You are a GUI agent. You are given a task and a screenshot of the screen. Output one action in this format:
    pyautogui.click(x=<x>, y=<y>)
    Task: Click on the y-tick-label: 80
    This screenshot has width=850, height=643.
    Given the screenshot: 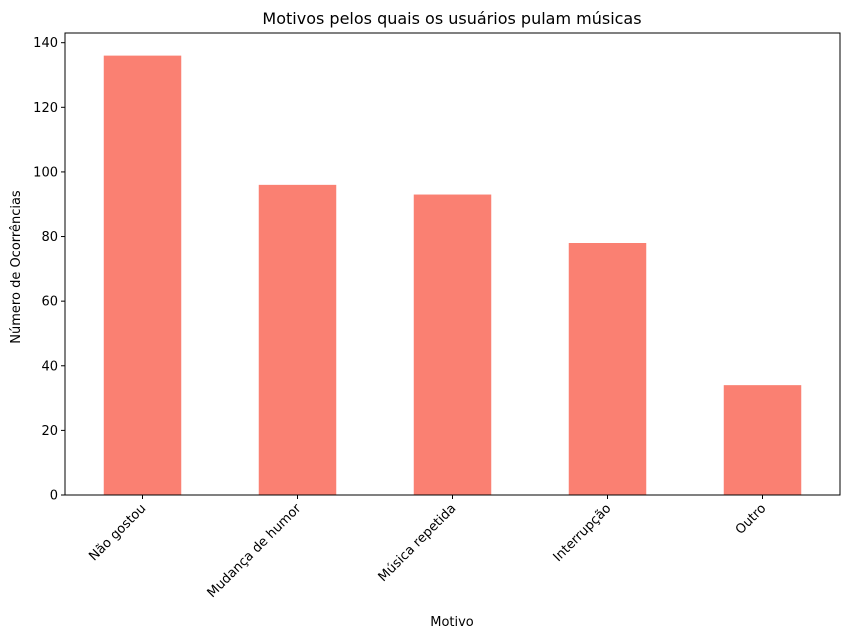 What is the action you would take?
    pyautogui.click(x=49, y=237)
    